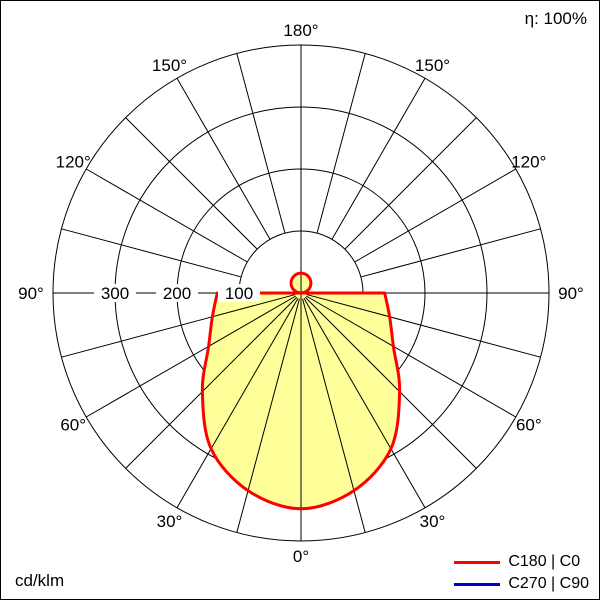 The width and height of the screenshot is (600, 600). I want to click on legend-label: C180 | C0, so click(544, 561).